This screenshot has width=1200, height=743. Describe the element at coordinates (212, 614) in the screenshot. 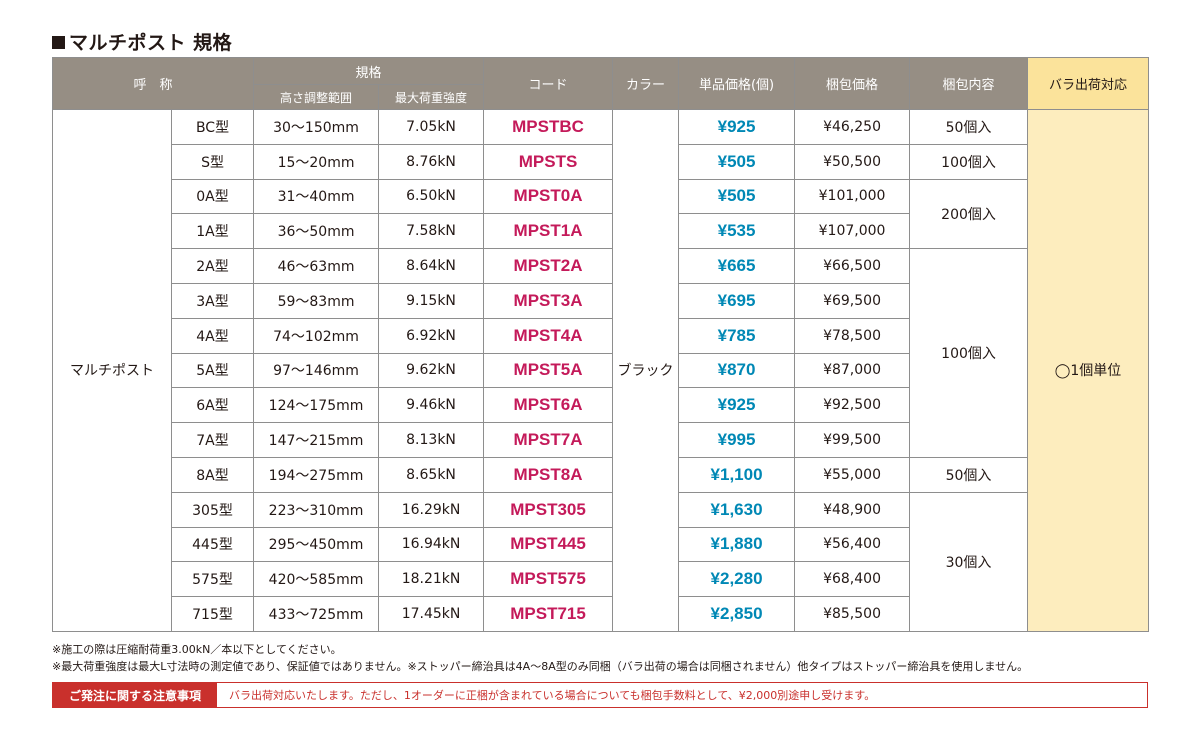

I see `type-cell: 715型` at that location.